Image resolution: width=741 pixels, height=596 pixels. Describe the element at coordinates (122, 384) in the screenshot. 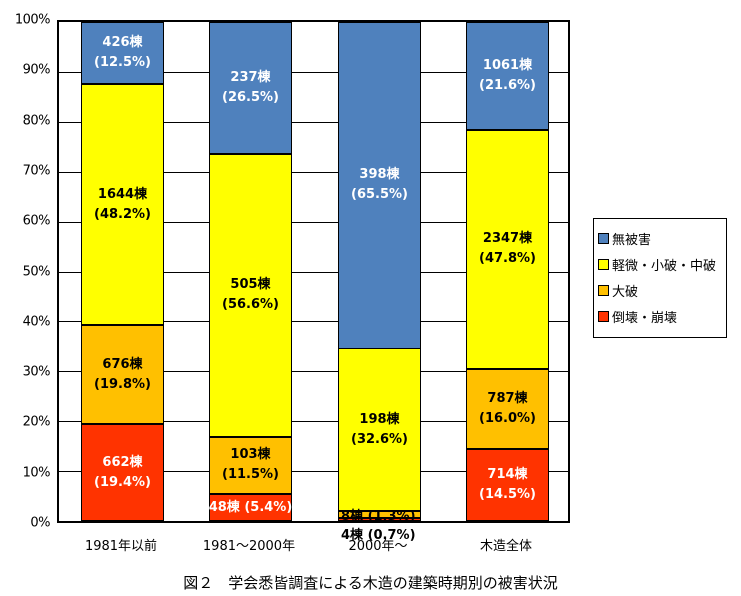

I see `segment-pct: (19.8%)` at that location.